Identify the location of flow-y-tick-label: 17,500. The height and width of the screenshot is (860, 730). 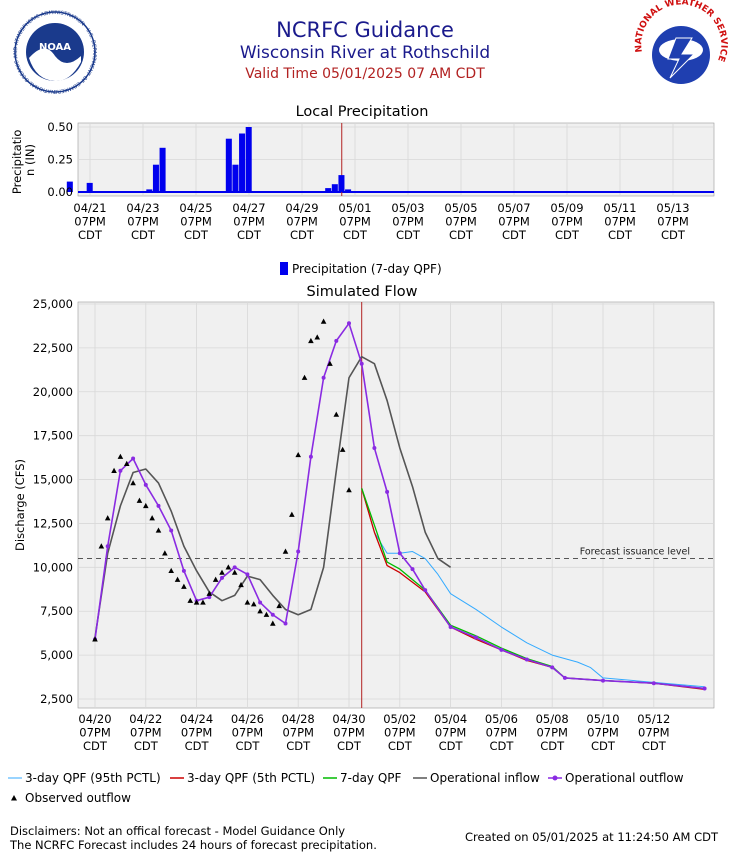
(53, 436).